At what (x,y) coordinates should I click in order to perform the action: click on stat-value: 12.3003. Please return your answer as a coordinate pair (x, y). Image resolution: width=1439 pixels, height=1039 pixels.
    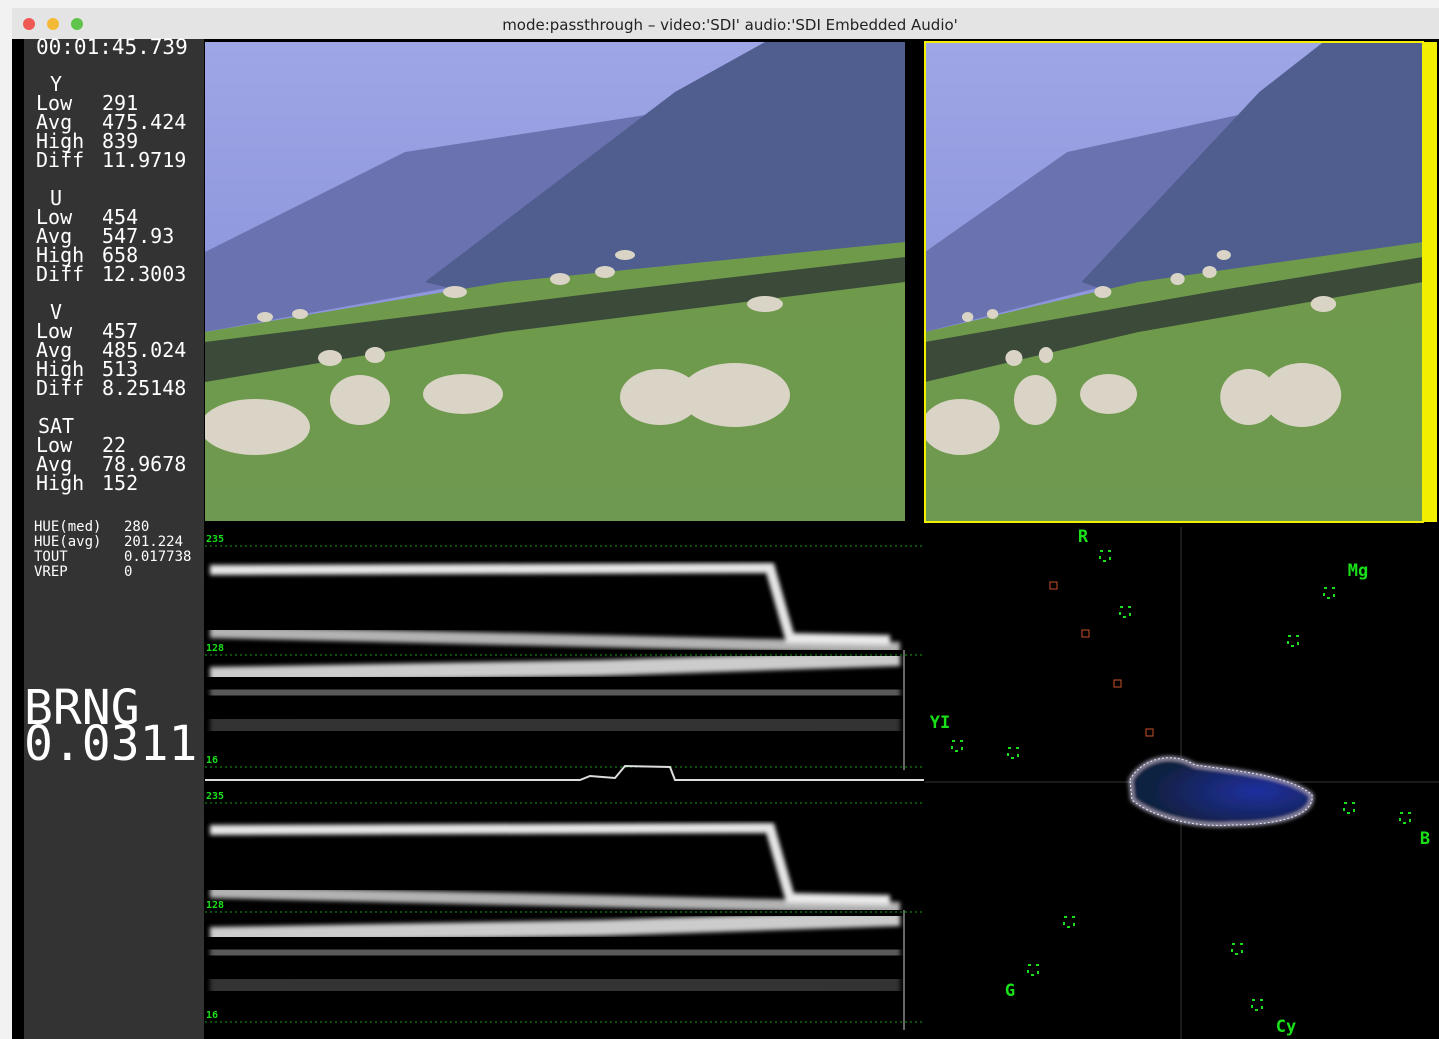
    Looking at the image, I should click on (144, 274).